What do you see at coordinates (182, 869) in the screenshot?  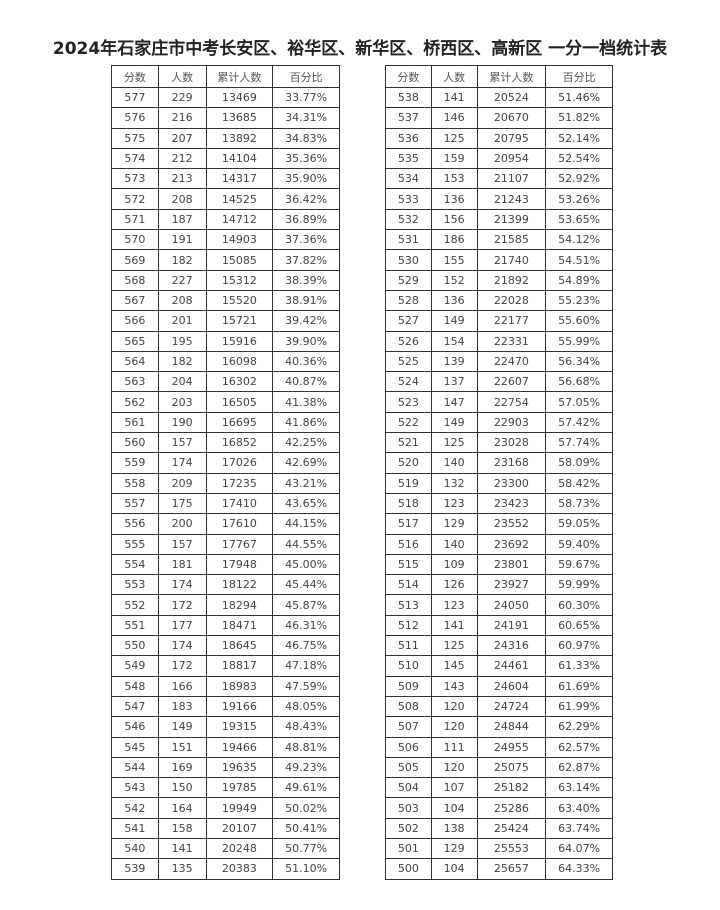 I see `cell-count: 135` at bounding box center [182, 869].